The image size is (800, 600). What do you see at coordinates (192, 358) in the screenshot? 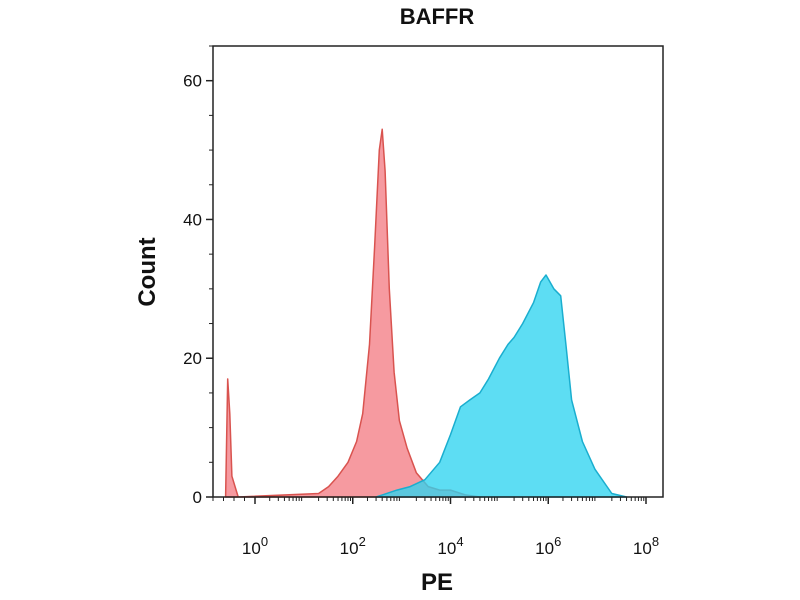
I see `y-tick-label-20: 20` at bounding box center [192, 358].